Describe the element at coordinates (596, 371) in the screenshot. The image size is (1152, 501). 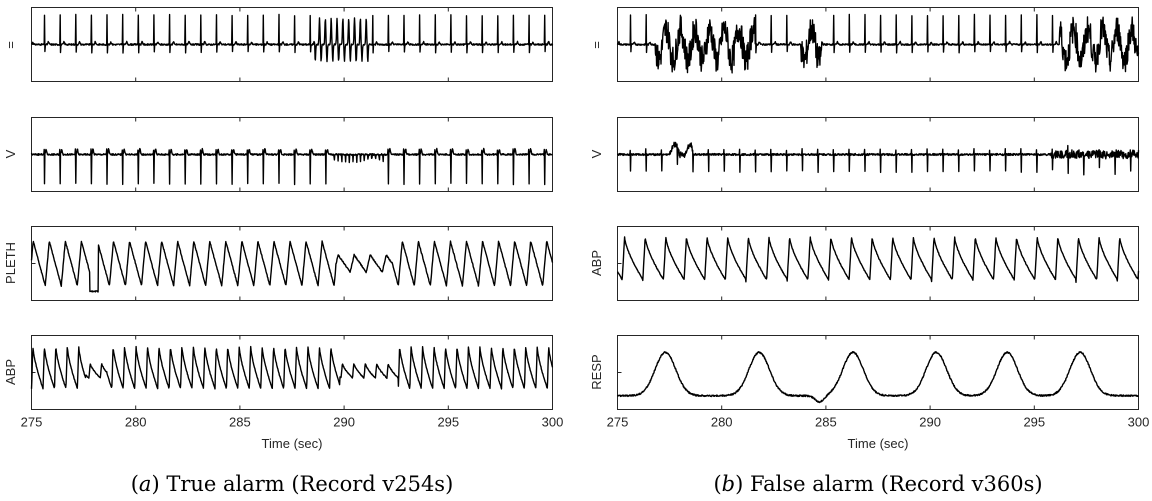
I see `b-resp-label: RESP` at that location.